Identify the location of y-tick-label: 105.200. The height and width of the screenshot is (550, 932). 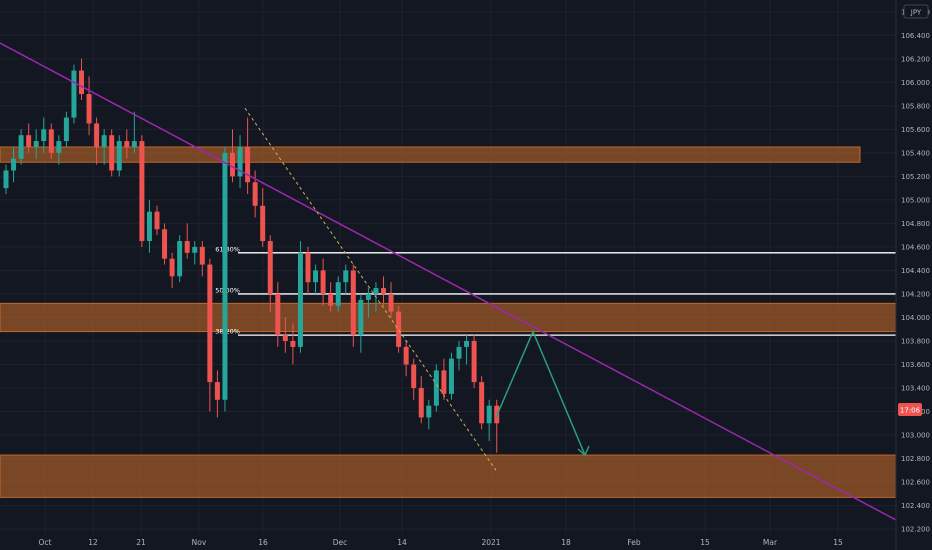
(915, 177).